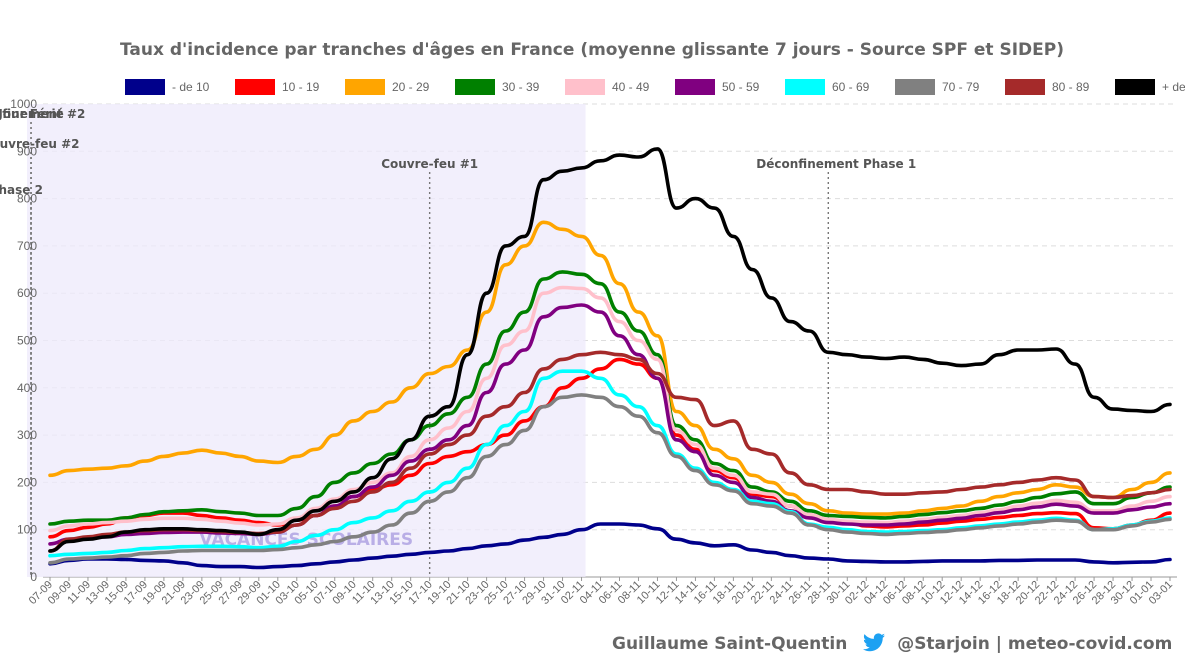  What do you see at coordinates (27, 151) in the screenshot?
I see `y-tick-label: 900` at bounding box center [27, 151].